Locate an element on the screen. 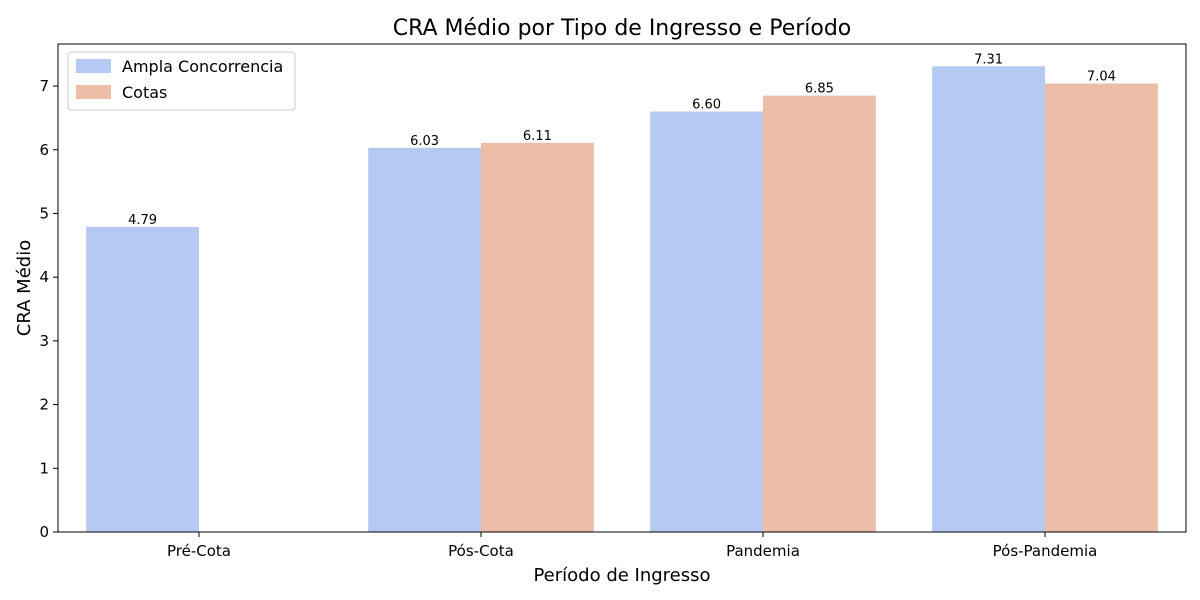  data-label: 6.11 is located at coordinates (537, 136).